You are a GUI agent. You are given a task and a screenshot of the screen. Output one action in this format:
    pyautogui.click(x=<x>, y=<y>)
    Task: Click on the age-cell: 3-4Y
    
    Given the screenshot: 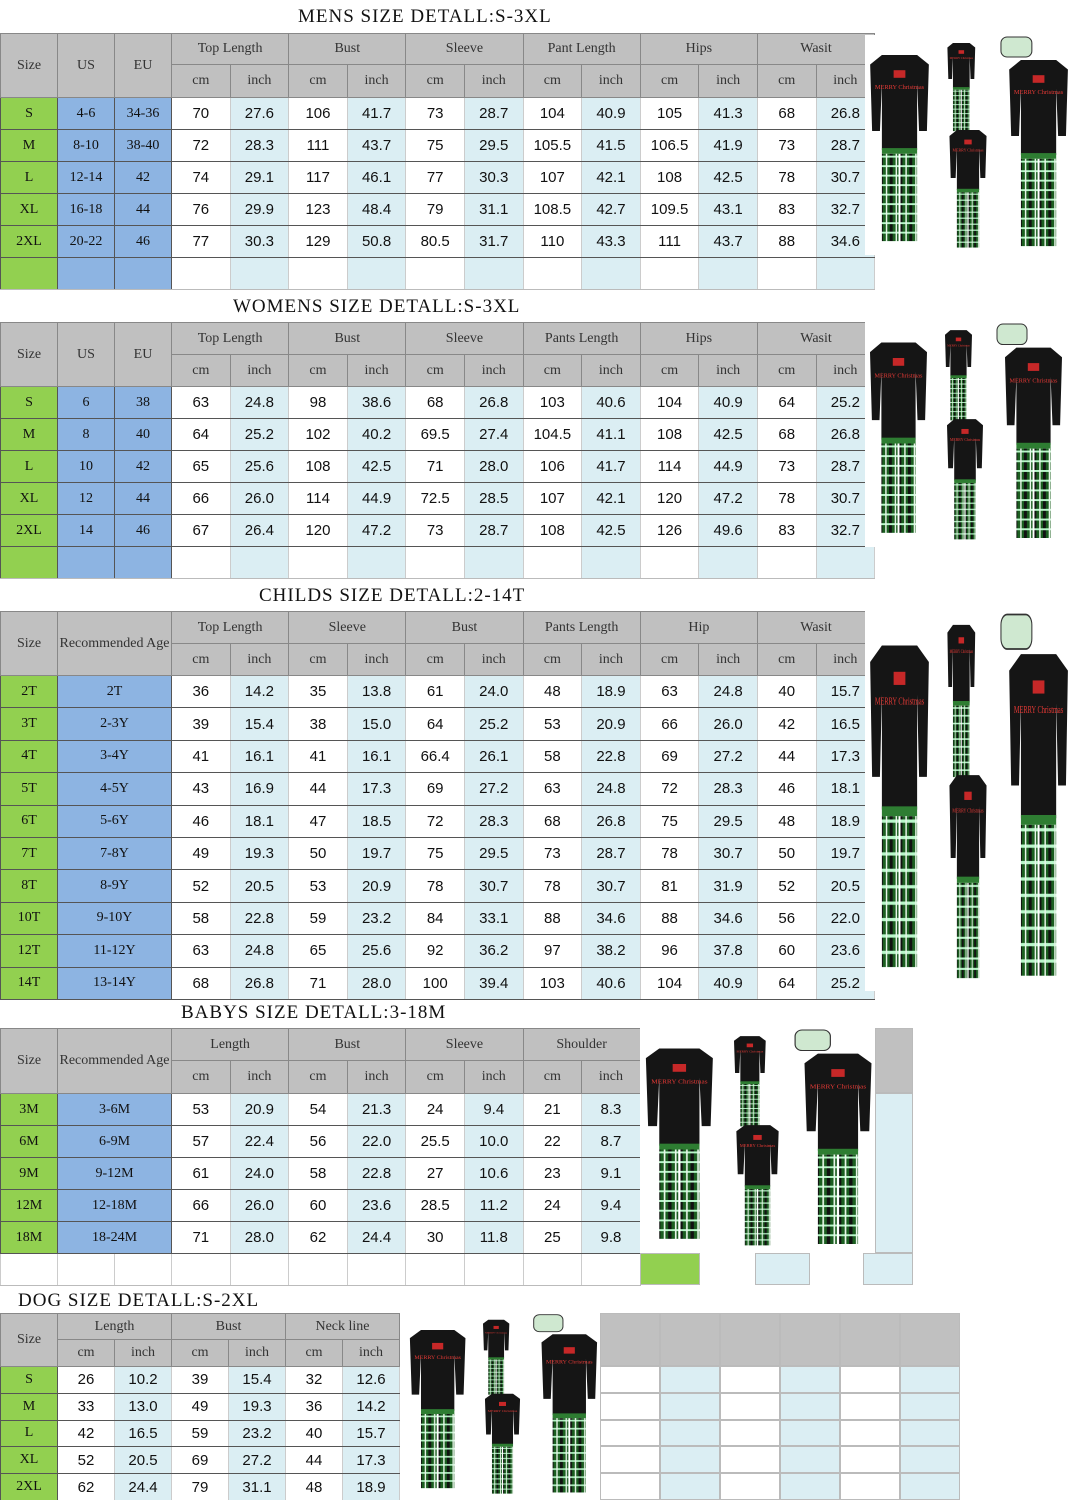 What is the action you would take?
    pyautogui.click(x=114, y=756)
    